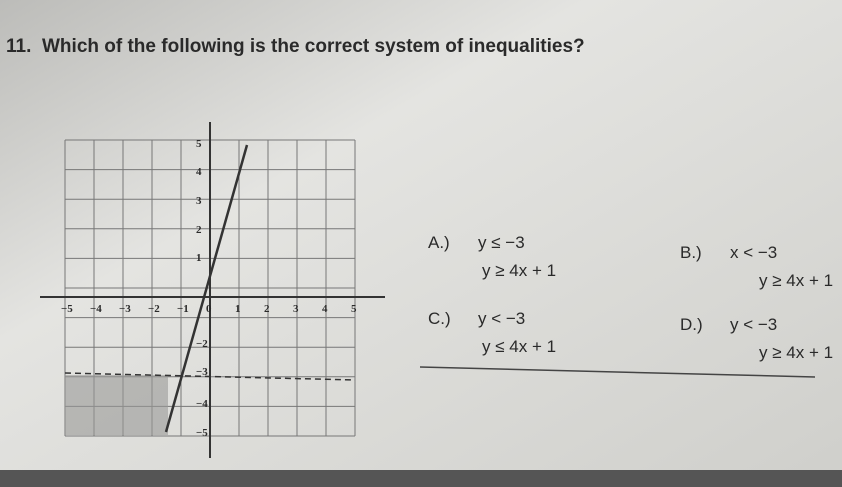  Describe the element at coordinates (18, 46) in the screenshot. I see `question-number: 11.` at that location.